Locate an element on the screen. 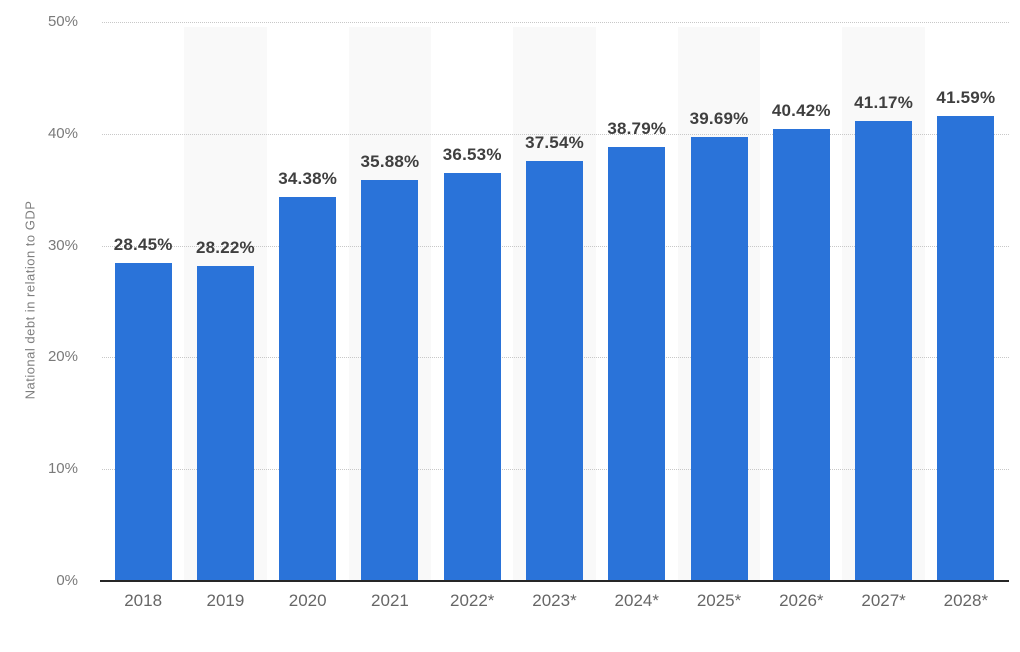  bar-value-label: 28.22% is located at coordinates (225, 247).